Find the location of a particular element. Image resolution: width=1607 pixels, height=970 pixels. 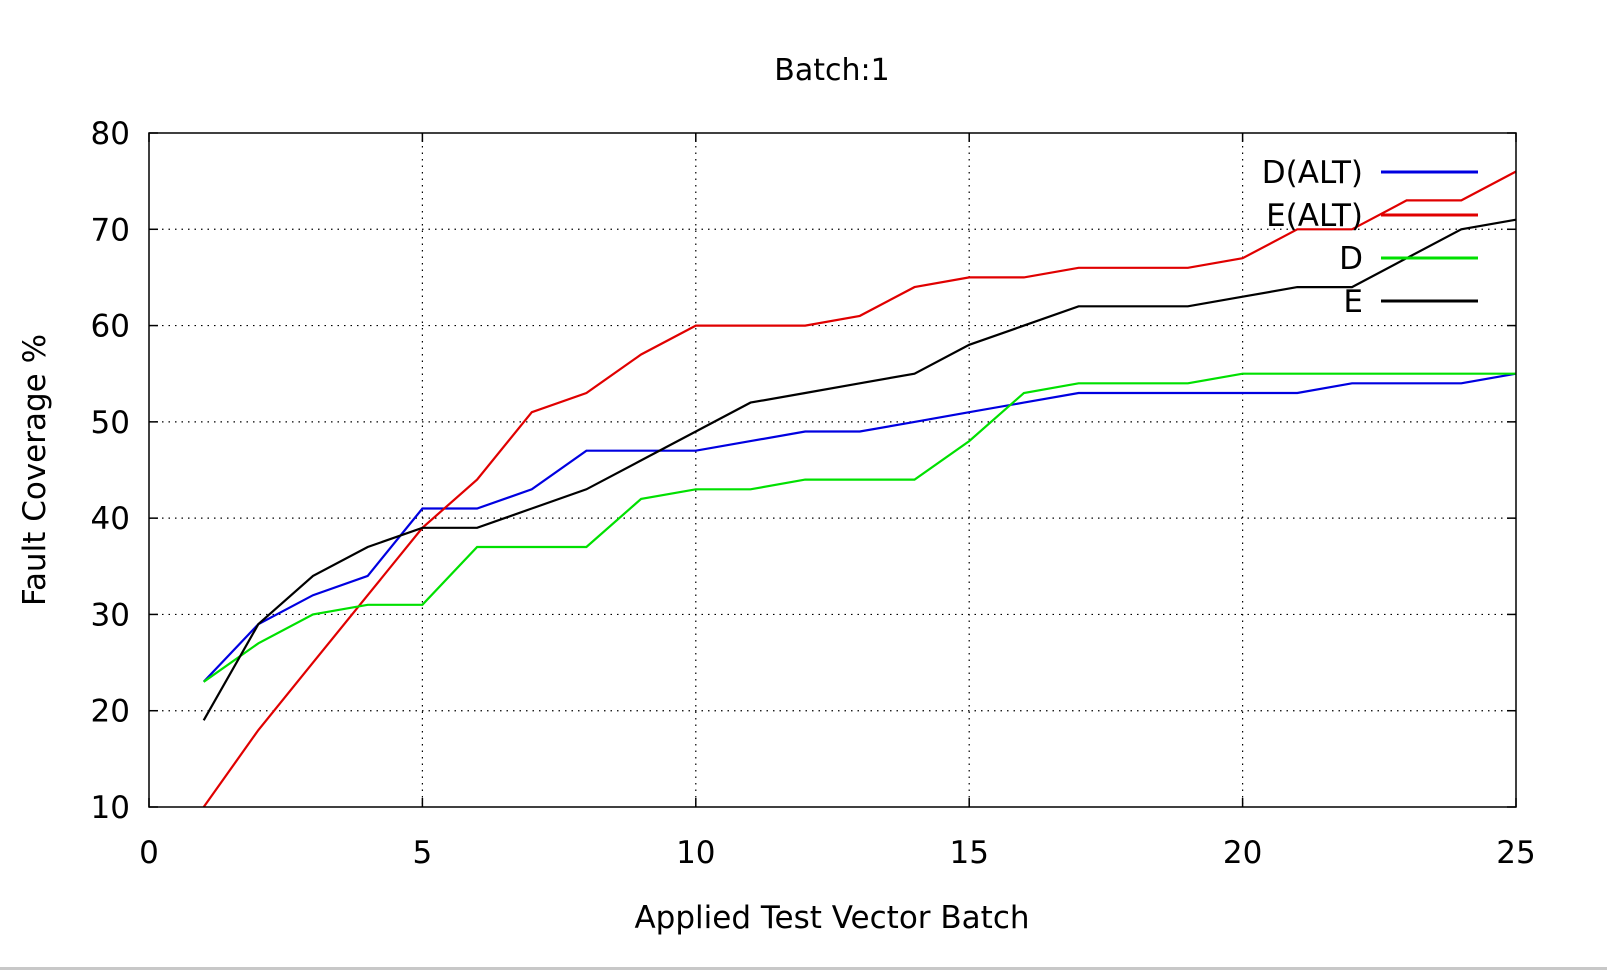

y-tick-label: 40 is located at coordinates (110, 519).